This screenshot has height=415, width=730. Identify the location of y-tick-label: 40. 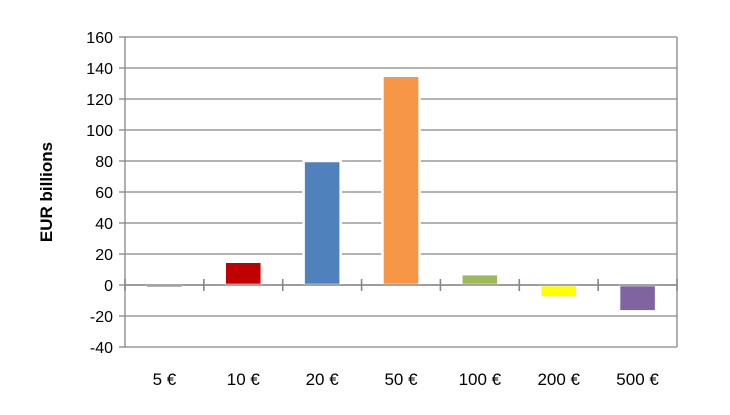
(104, 224).